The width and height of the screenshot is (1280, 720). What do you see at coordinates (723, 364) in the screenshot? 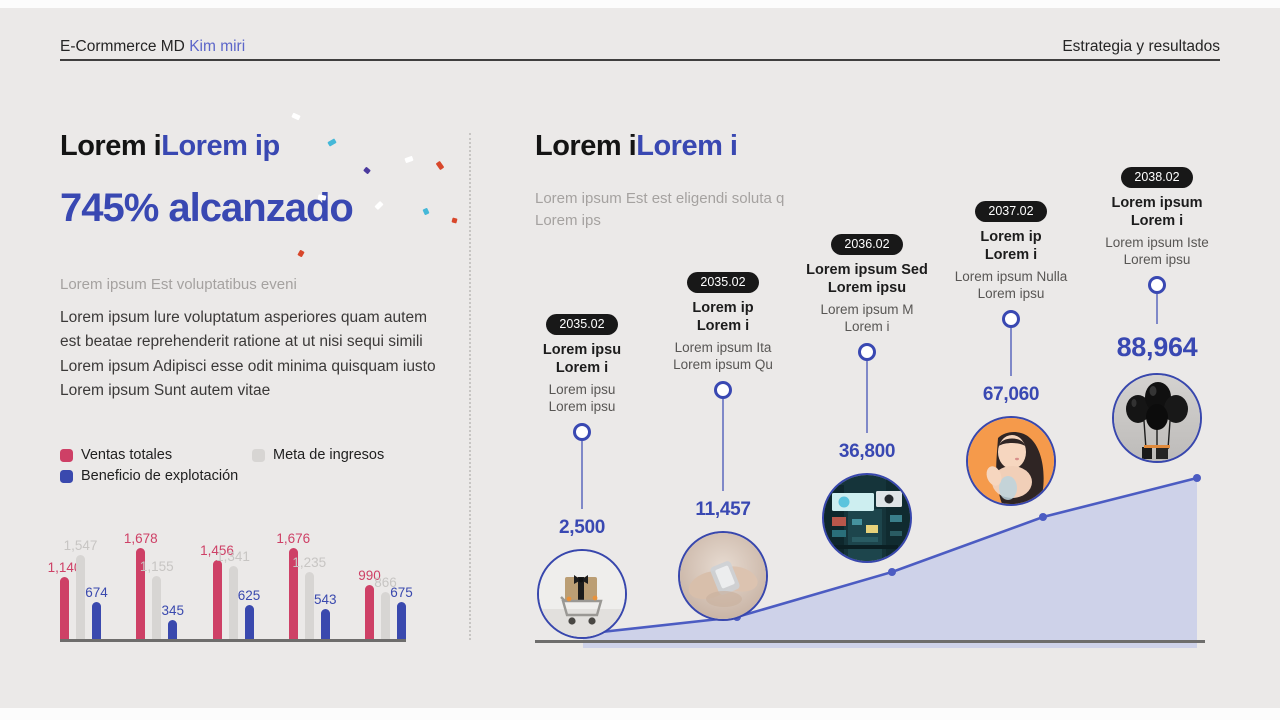
I see `milestone-desc-line: Lorem ipsum Qu` at bounding box center [723, 364].